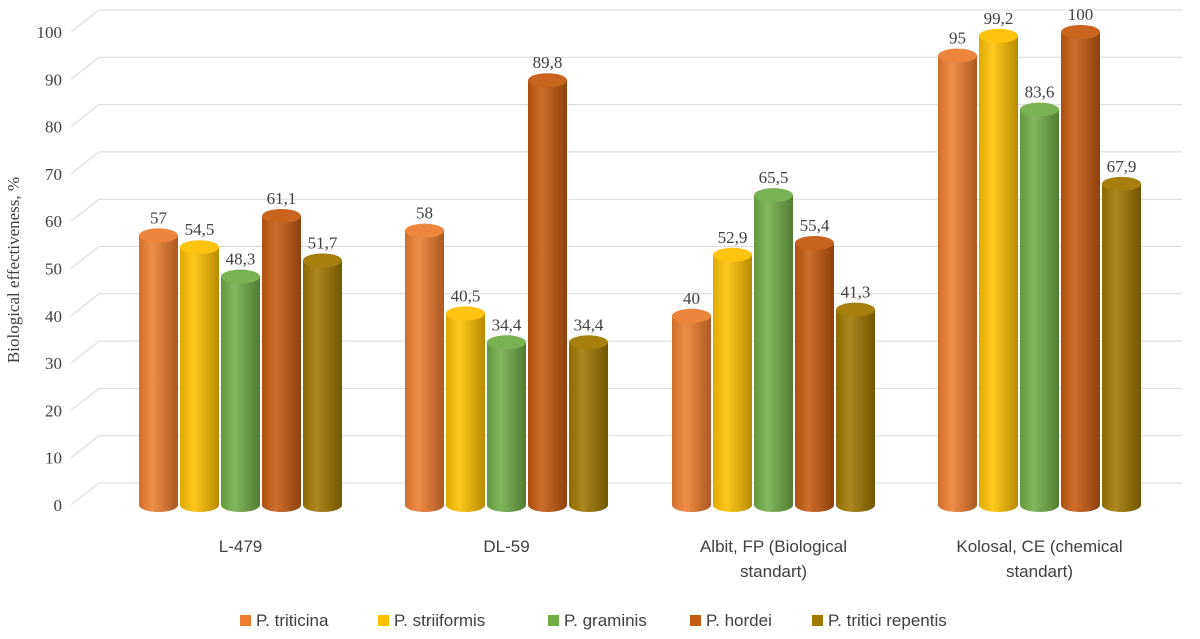 The width and height of the screenshot is (1200, 639). Describe the element at coordinates (466, 295) in the screenshot. I see `data-label: 40,5` at that location.